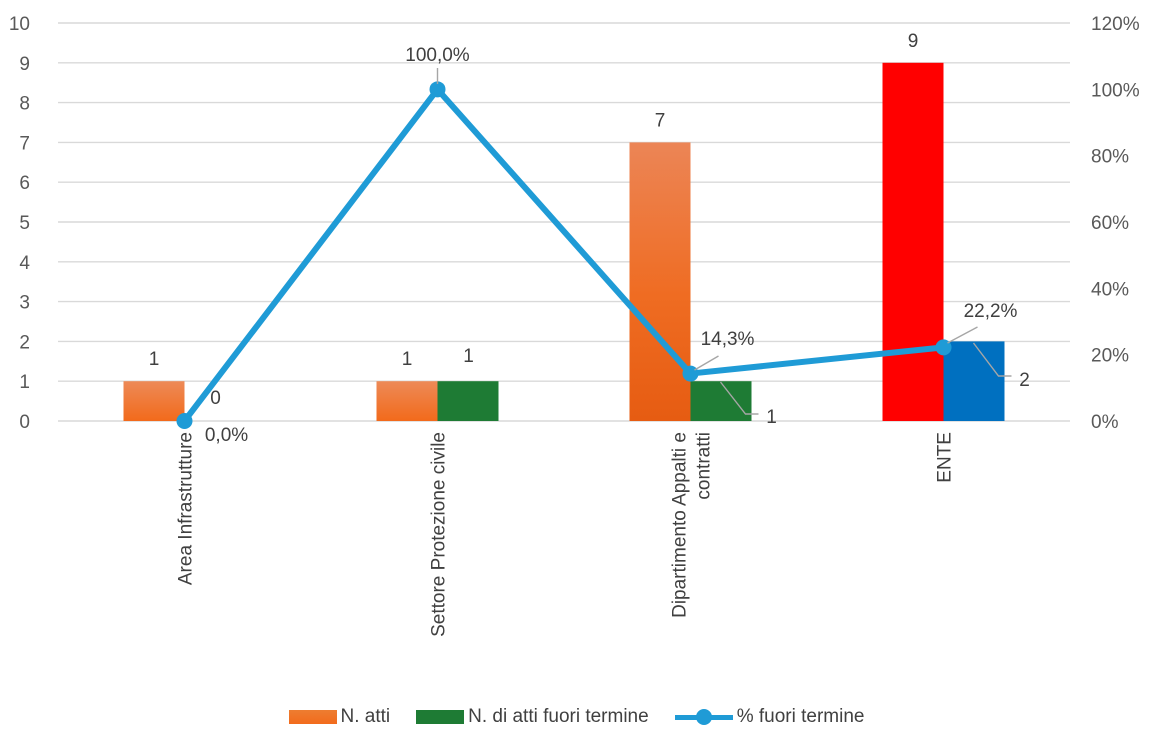 The image size is (1153, 738). I want to click on y-left-tick-label: 4, so click(24, 263).